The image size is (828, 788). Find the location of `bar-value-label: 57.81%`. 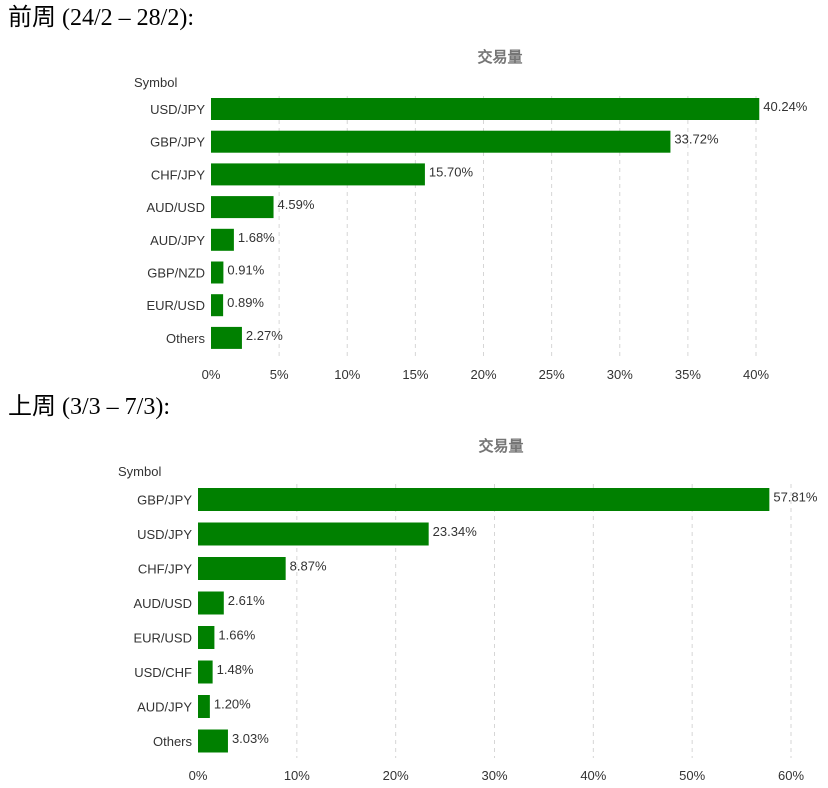

bar-value-label: 57.81% is located at coordinates (795, 497).